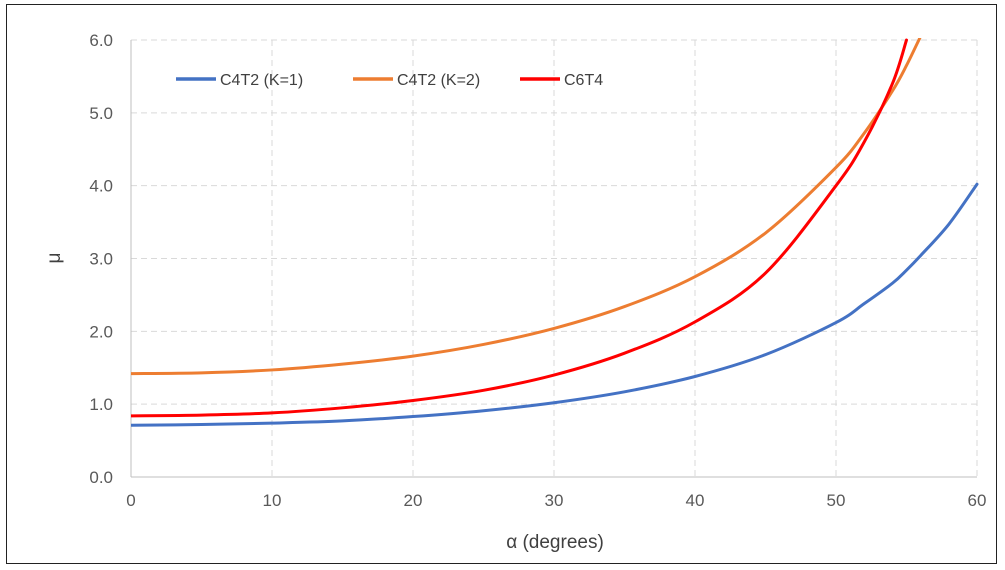  Describe the element at coordinates (438, 80) in the screenshot. I see `legend-label-c4t2-k-2: C4T2 (K=2)` at that location.